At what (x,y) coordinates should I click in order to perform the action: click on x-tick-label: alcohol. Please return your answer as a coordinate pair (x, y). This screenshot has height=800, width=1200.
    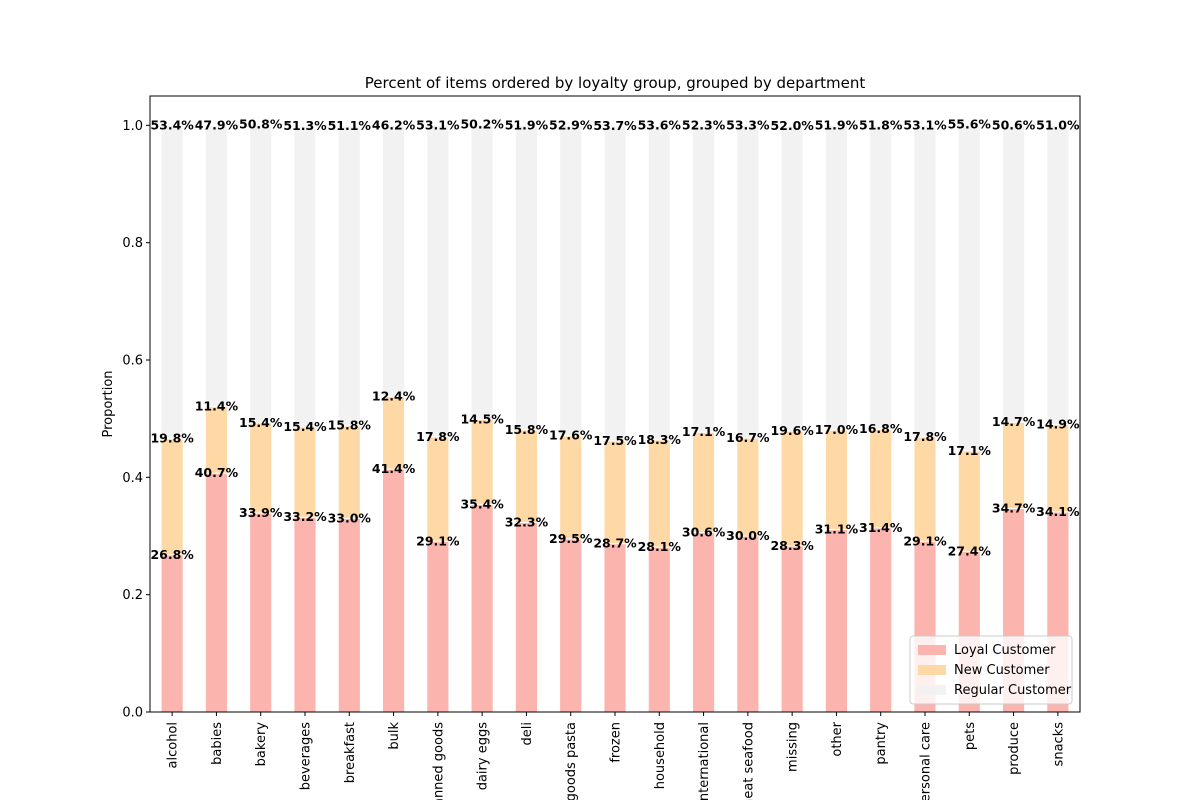
    Looking at the image, I should click on (173, 745).